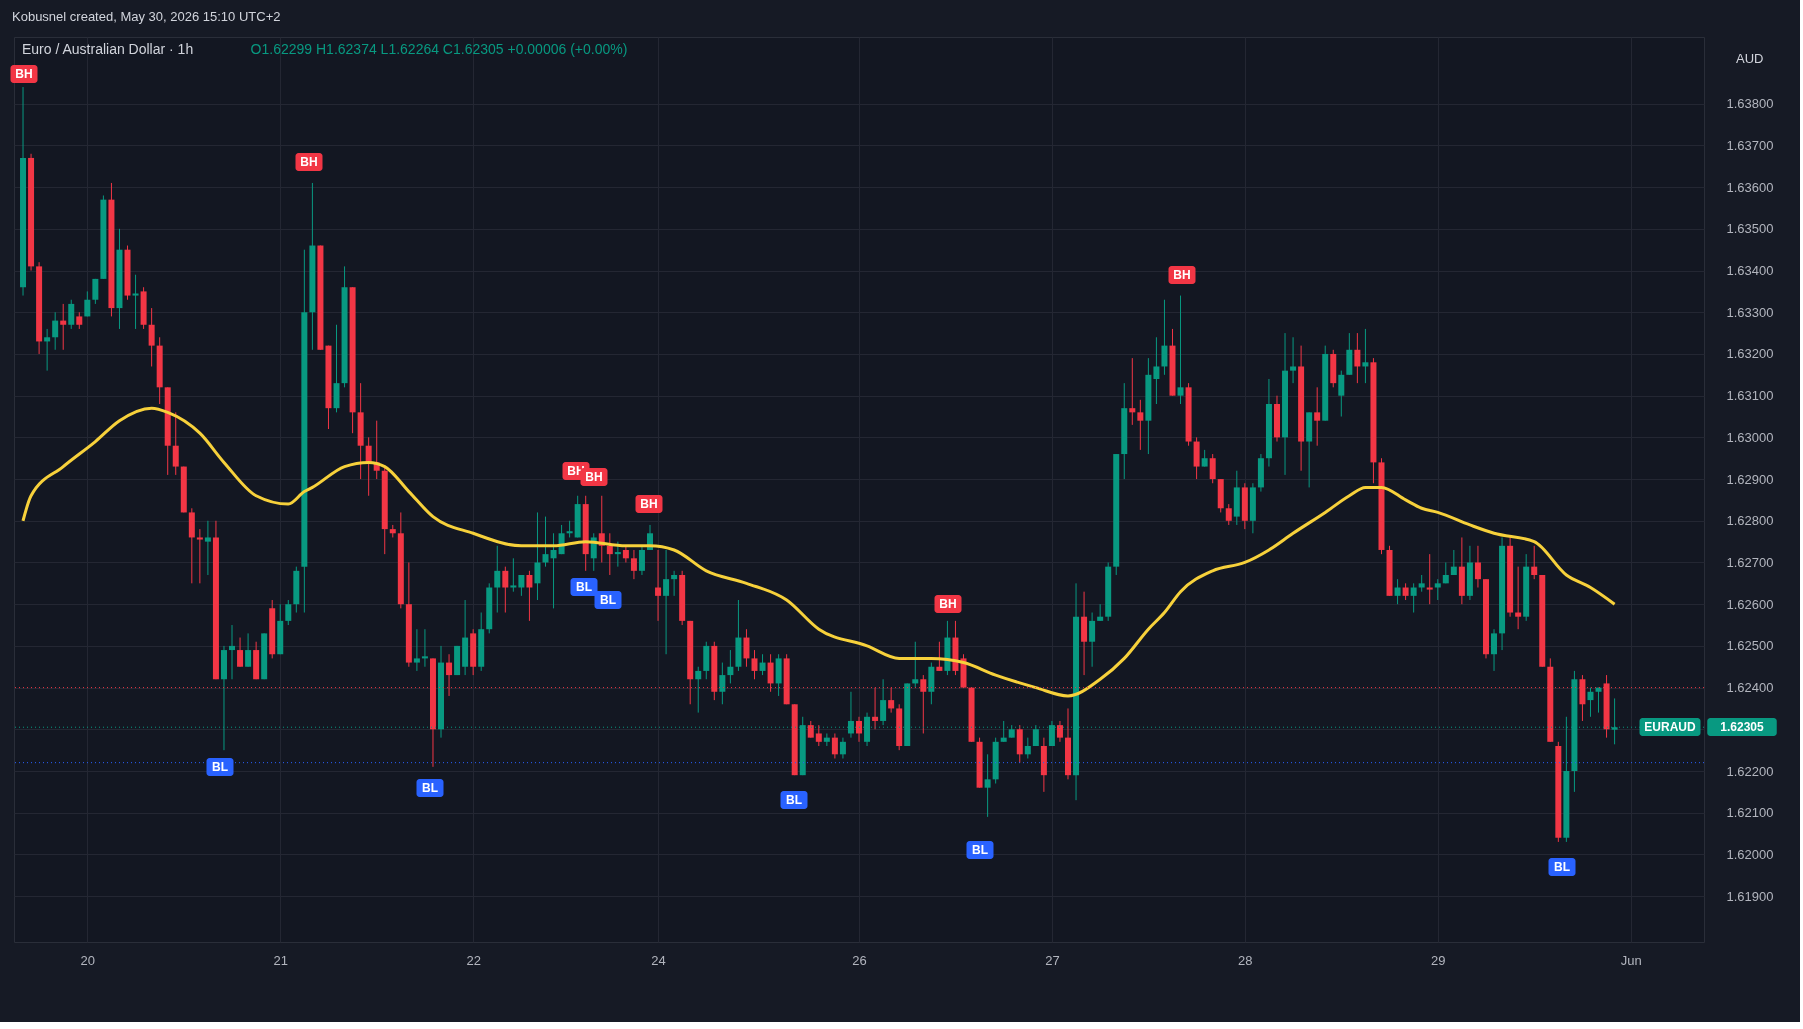 The height and width of the screenshot is (1029, 1803). What do you see at coordinates (1750, 104) in the screenshot?
I see `y-tick-label: 1.63800` at bounding box center [1750, 104].